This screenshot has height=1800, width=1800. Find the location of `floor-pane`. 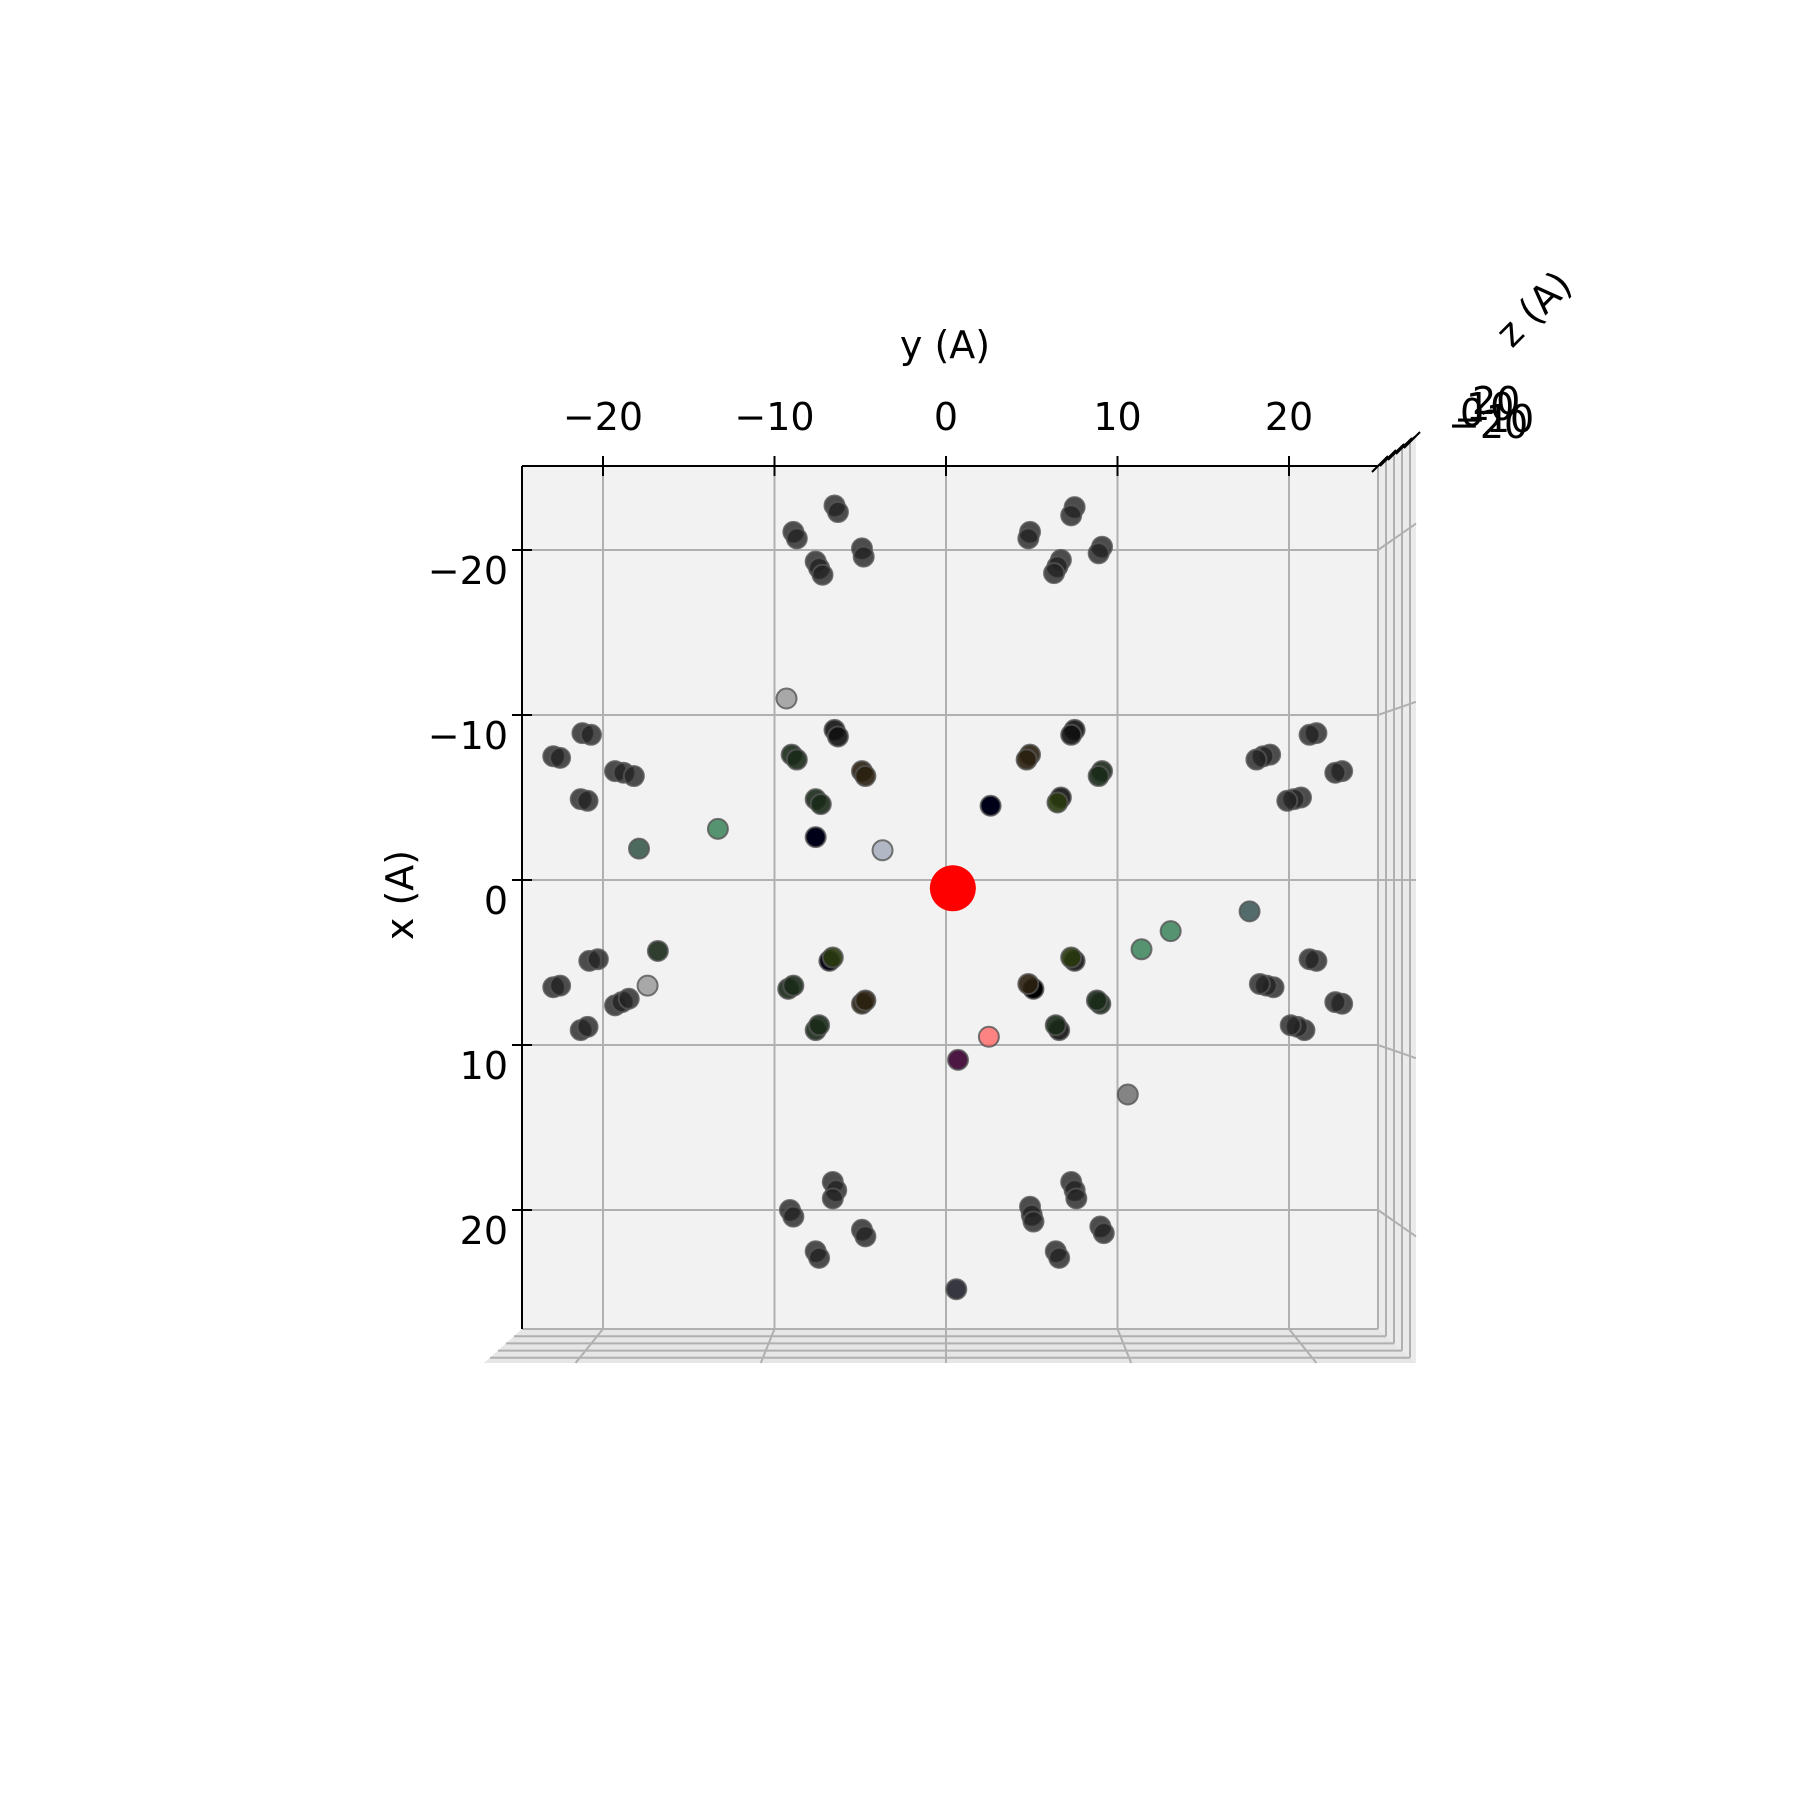

floor-pane is located at coordinates (950, 1346).